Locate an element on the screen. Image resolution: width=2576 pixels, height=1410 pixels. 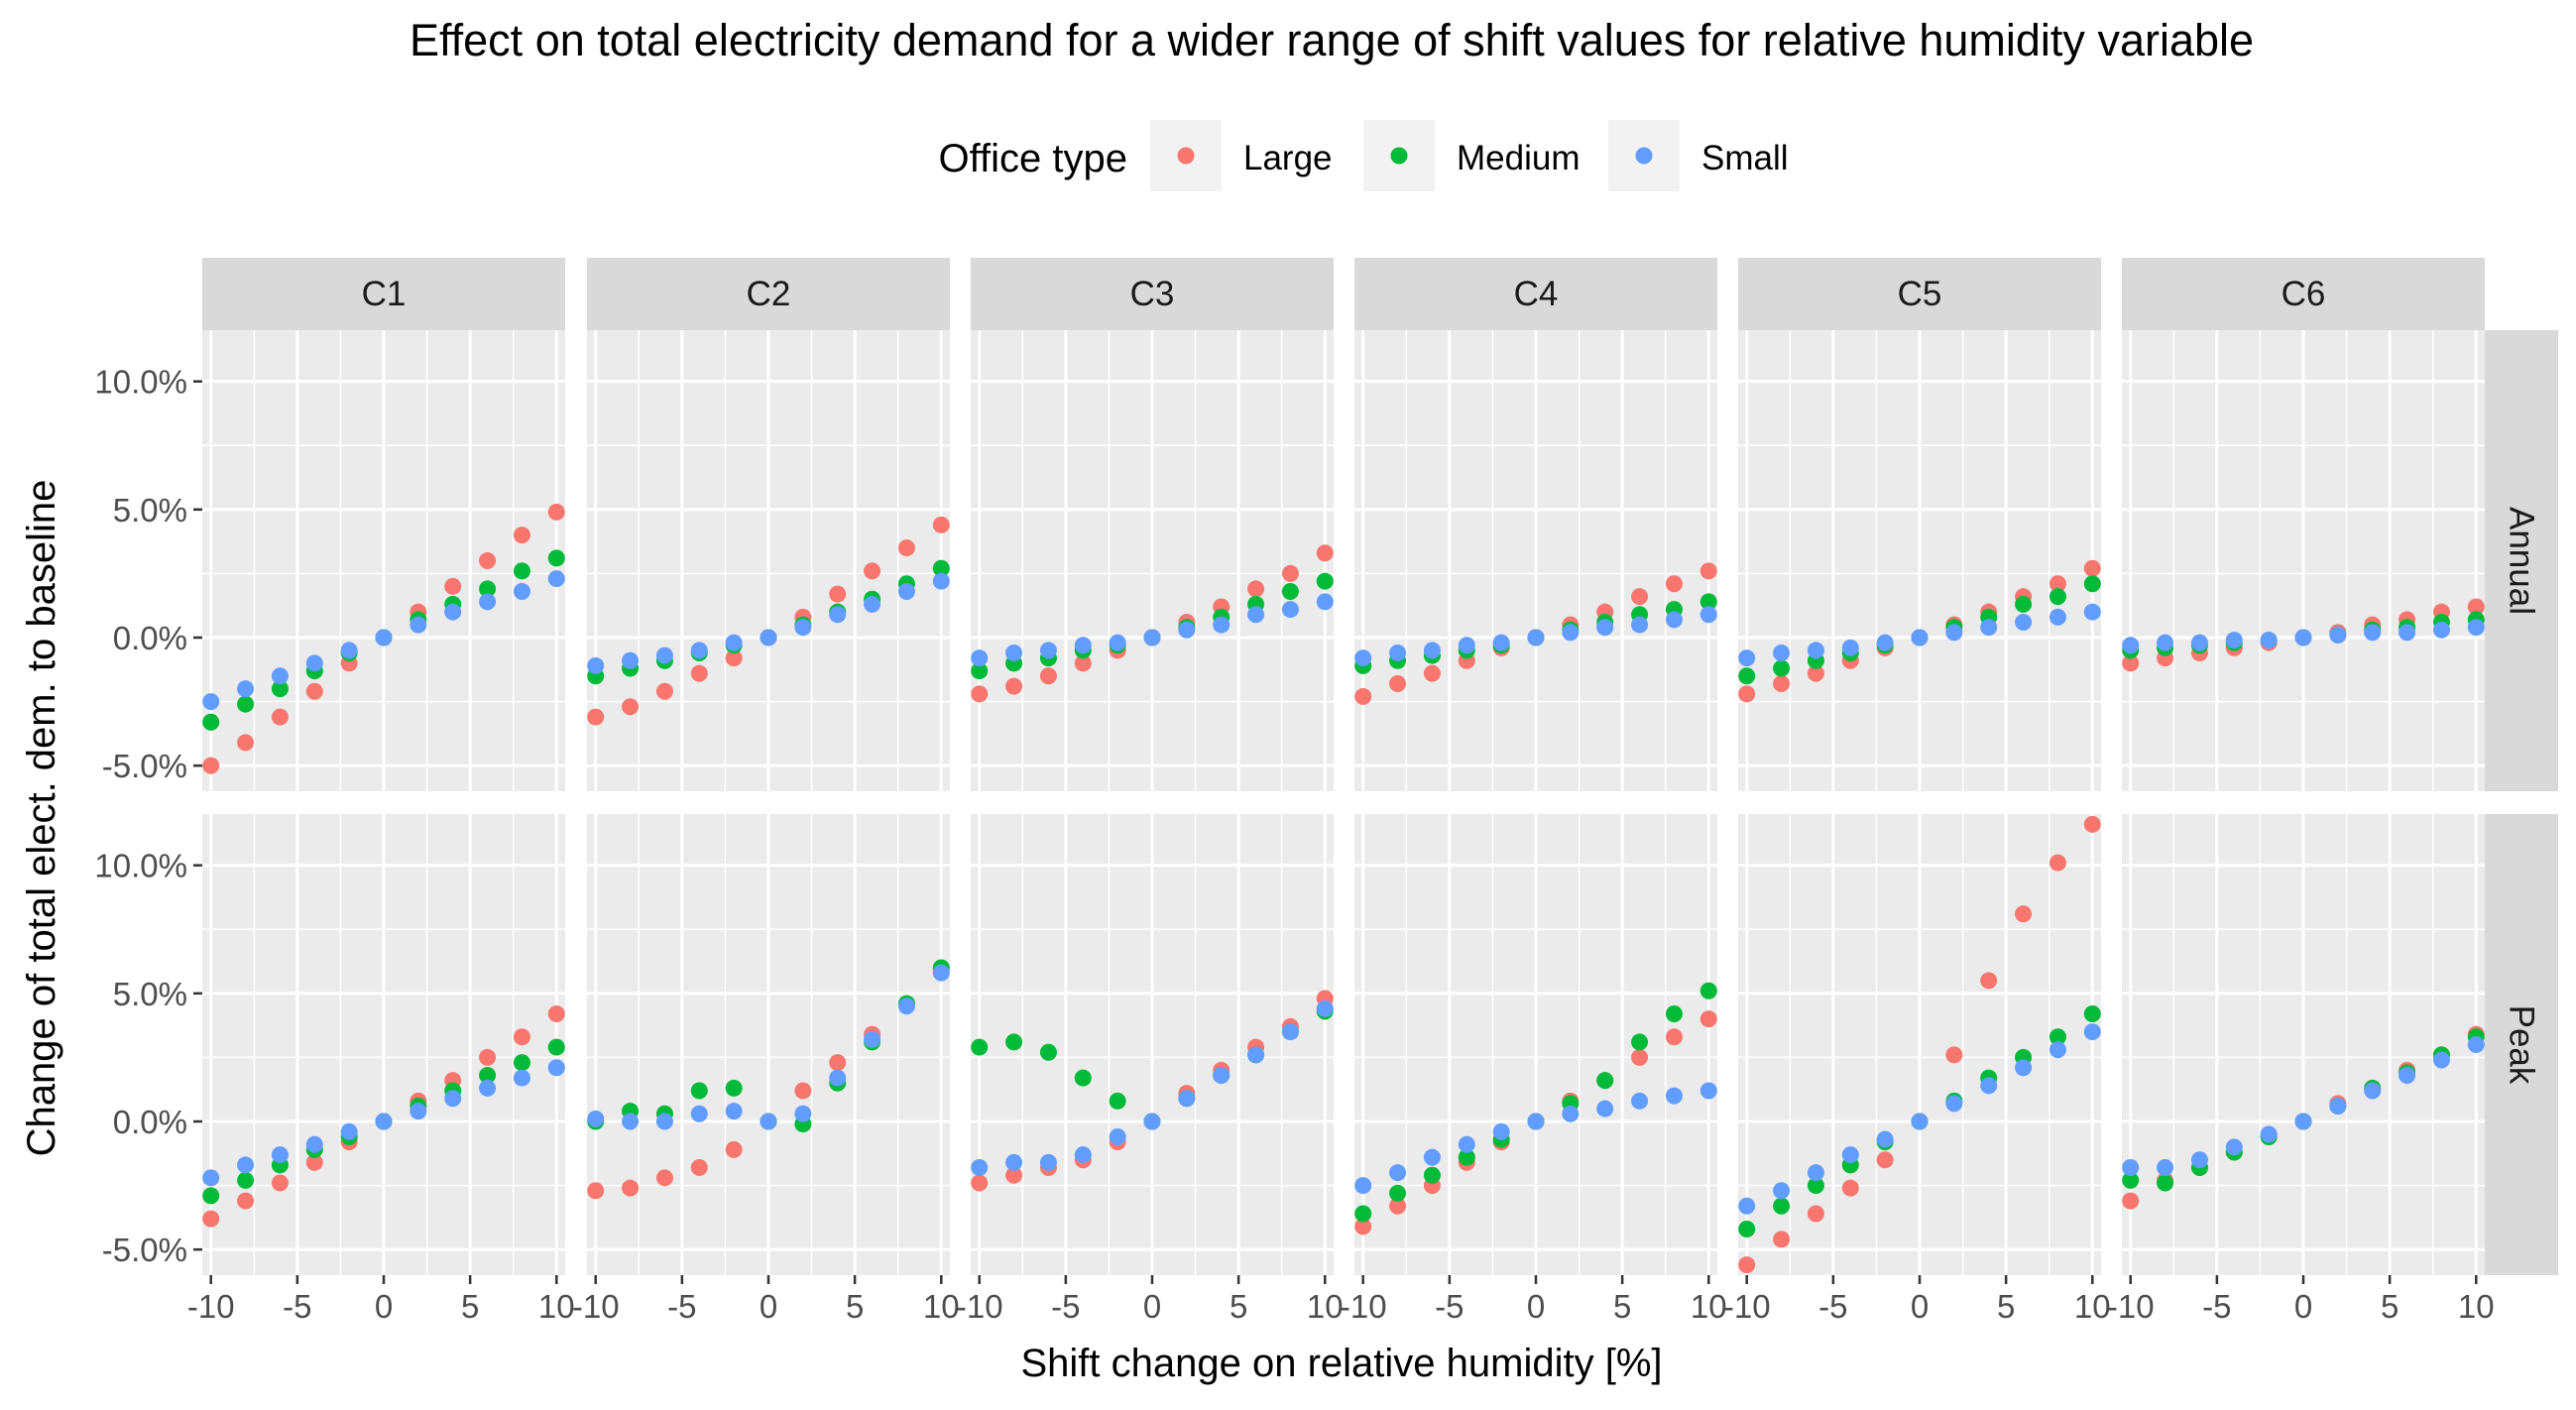
strip-c6: C6 is located at coordinates (2304, 294).